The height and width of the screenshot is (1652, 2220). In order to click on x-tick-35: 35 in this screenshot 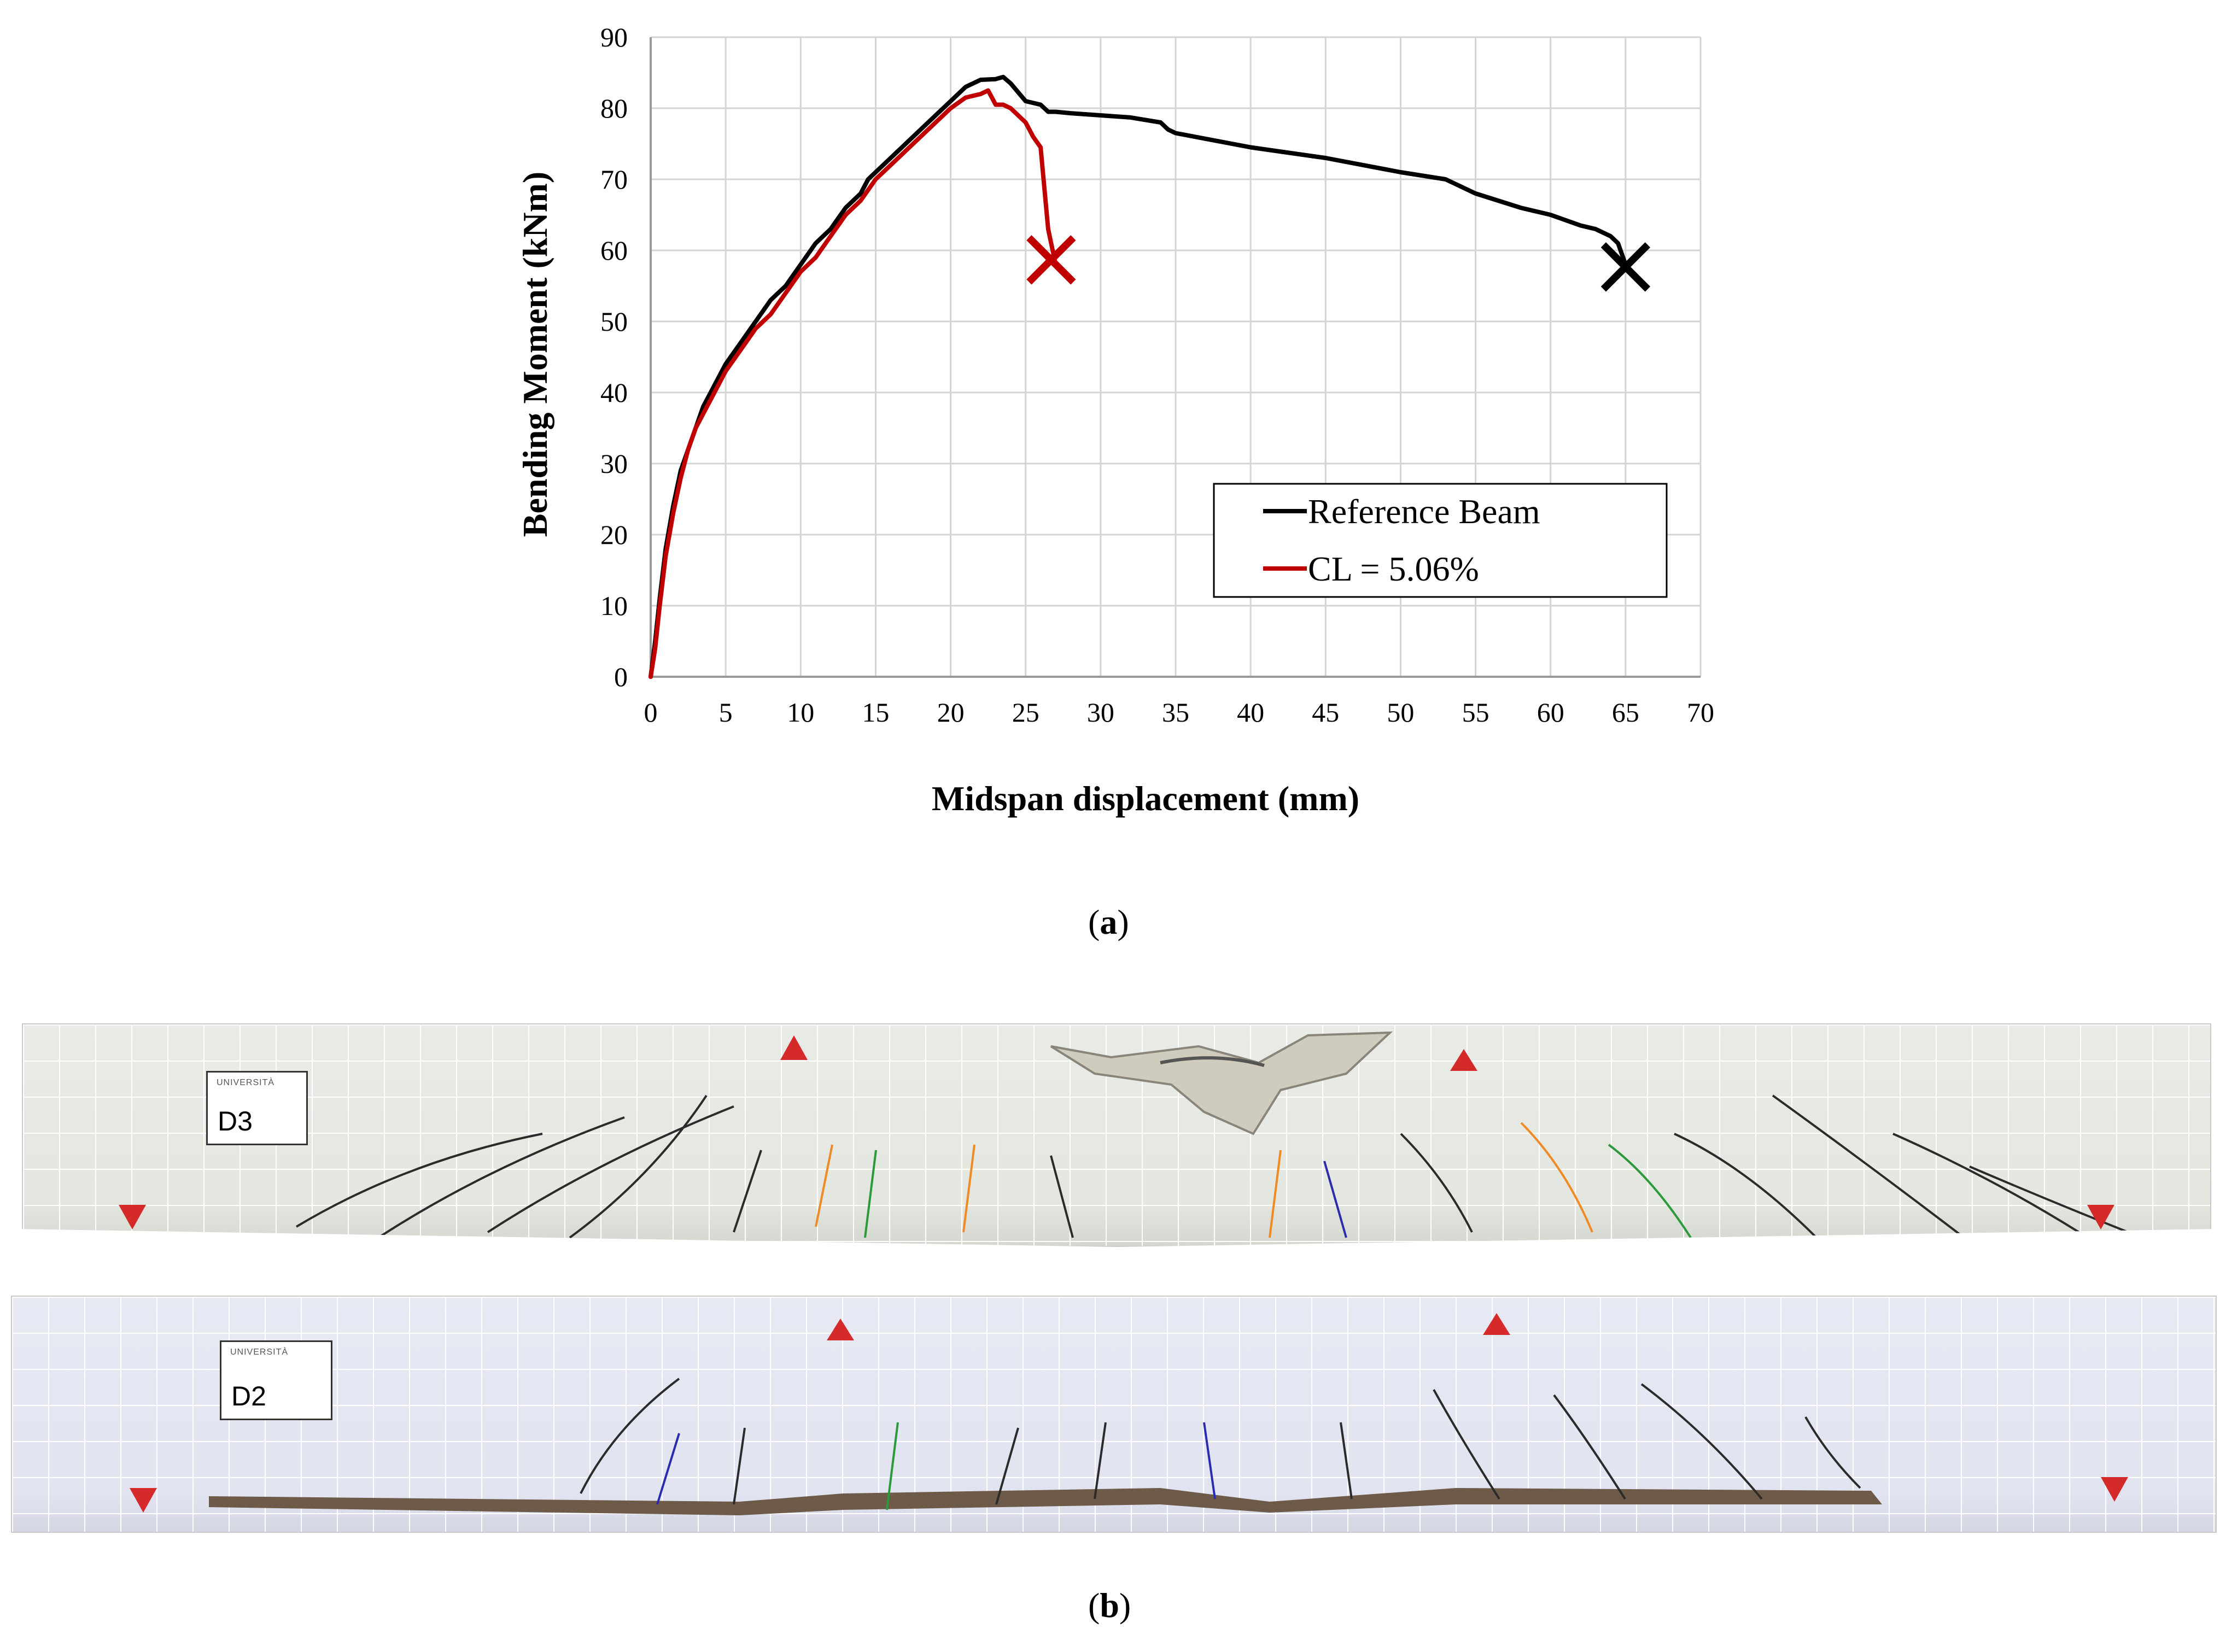, I will do `click(1175, 713)`.